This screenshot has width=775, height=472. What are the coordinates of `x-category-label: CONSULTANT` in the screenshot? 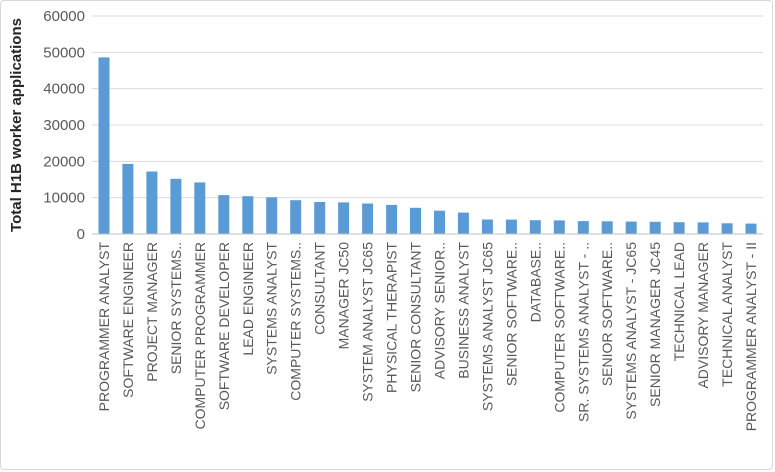 It's located at (320, 288).